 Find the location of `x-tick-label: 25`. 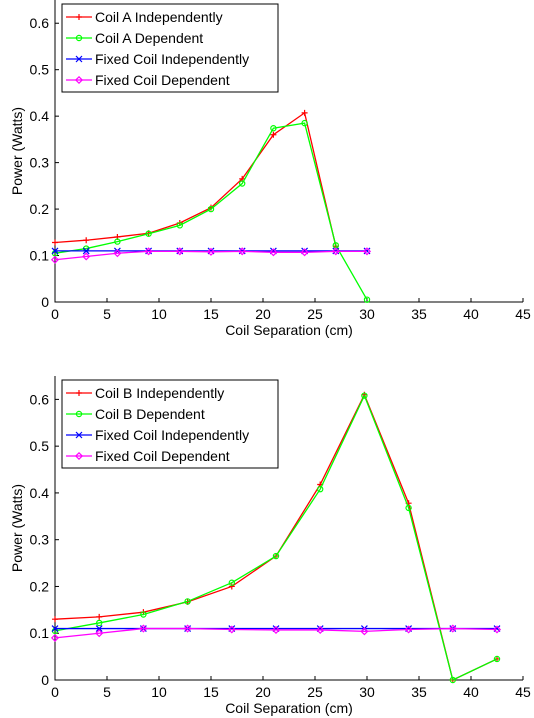

x-tick-label: 25 is located at coordinates (315, 314).